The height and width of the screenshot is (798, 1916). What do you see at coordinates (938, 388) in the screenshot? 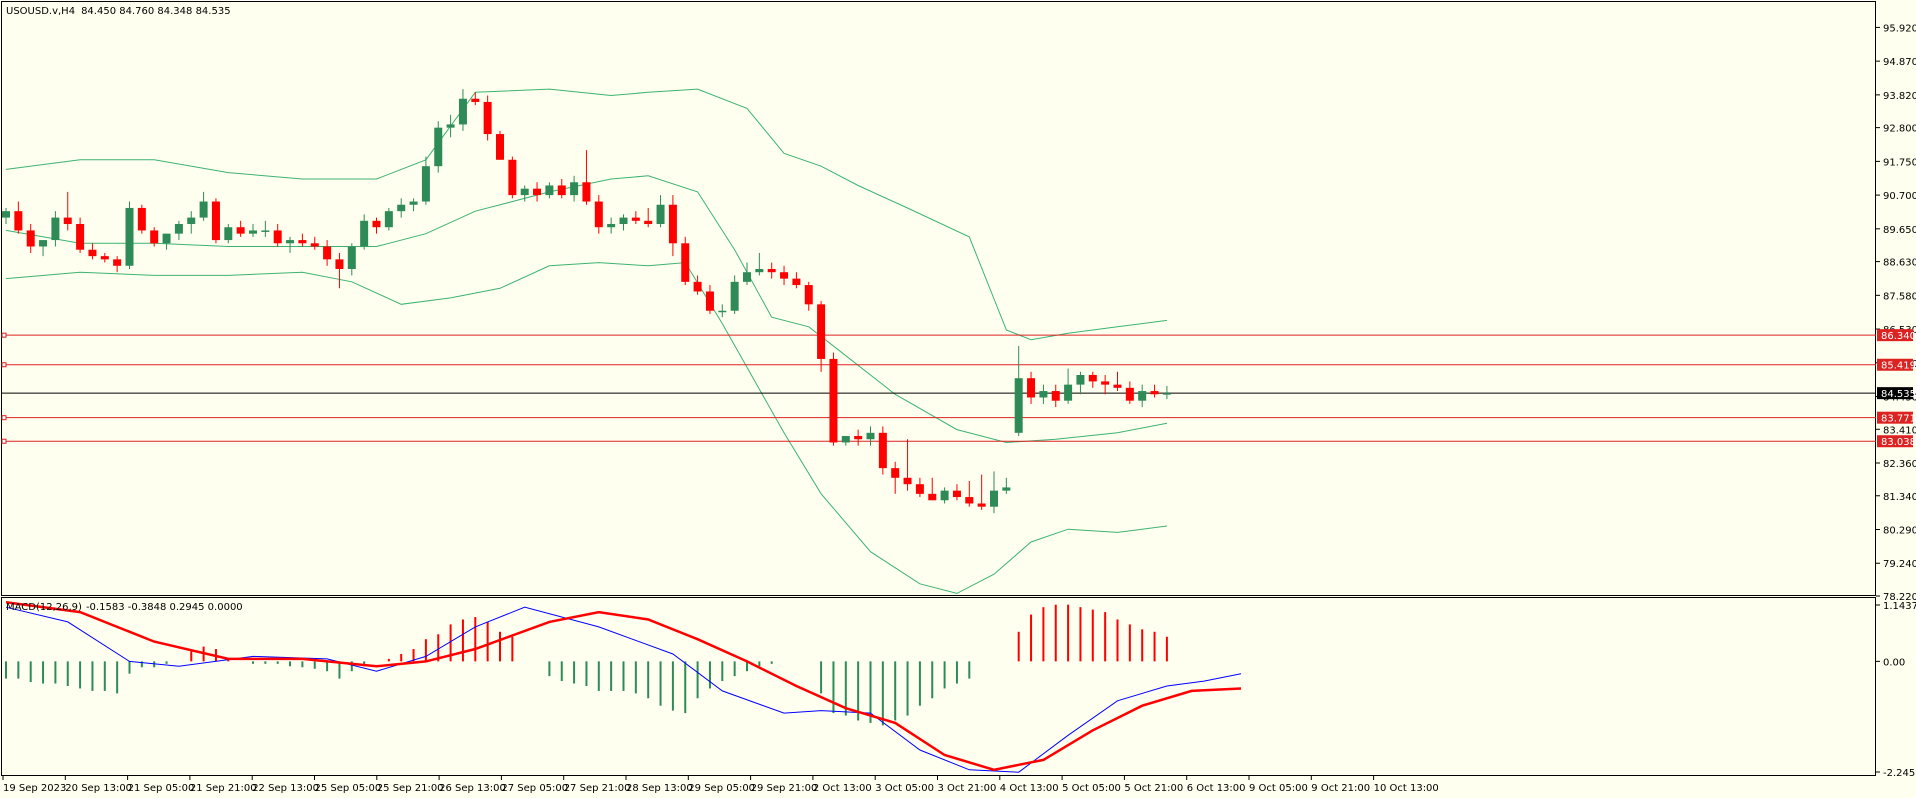
I see `horizontal-levels` at bounding box center [938, 388].